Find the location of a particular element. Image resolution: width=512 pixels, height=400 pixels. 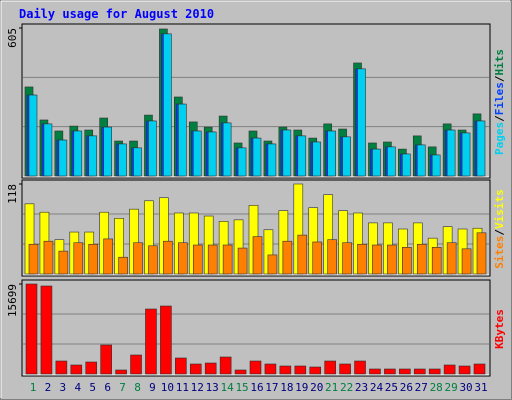

legend: KBytes is located at coordinates (499, 329).